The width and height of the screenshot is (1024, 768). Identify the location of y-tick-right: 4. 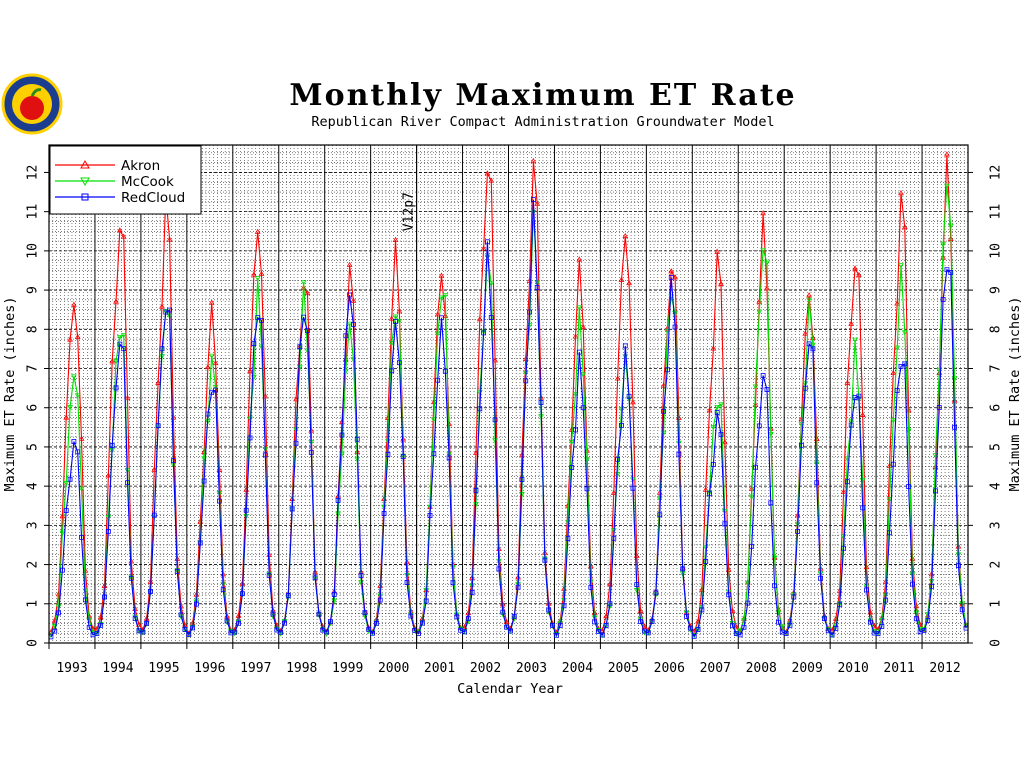
(996, 486).